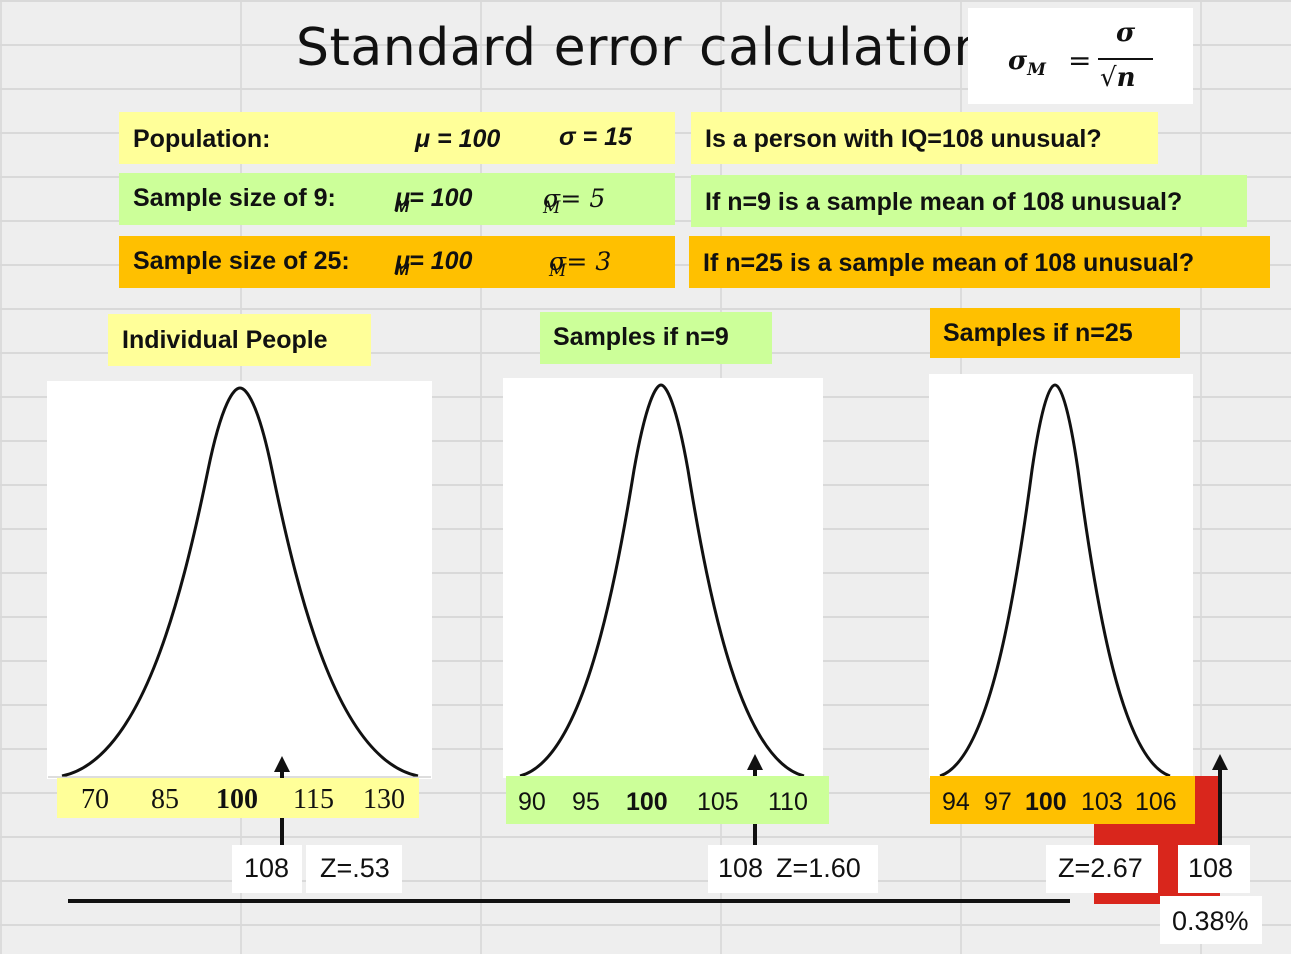 The width and height of the screenshot is (1291, 954). I want to click on tick-label: 110, so click(788, 802).